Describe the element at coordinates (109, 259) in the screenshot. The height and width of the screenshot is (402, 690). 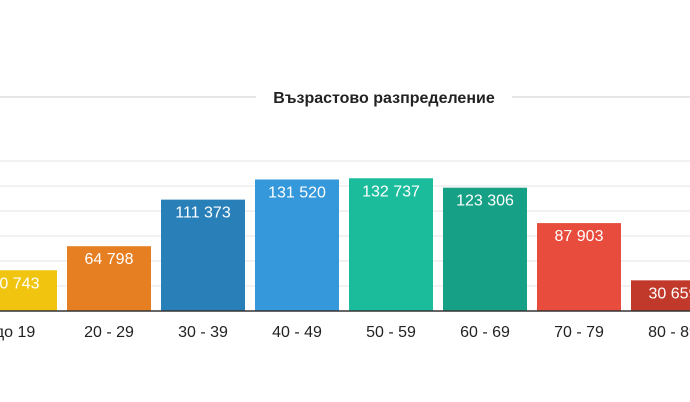
I see `bar-value-label: 64 798` at that location.